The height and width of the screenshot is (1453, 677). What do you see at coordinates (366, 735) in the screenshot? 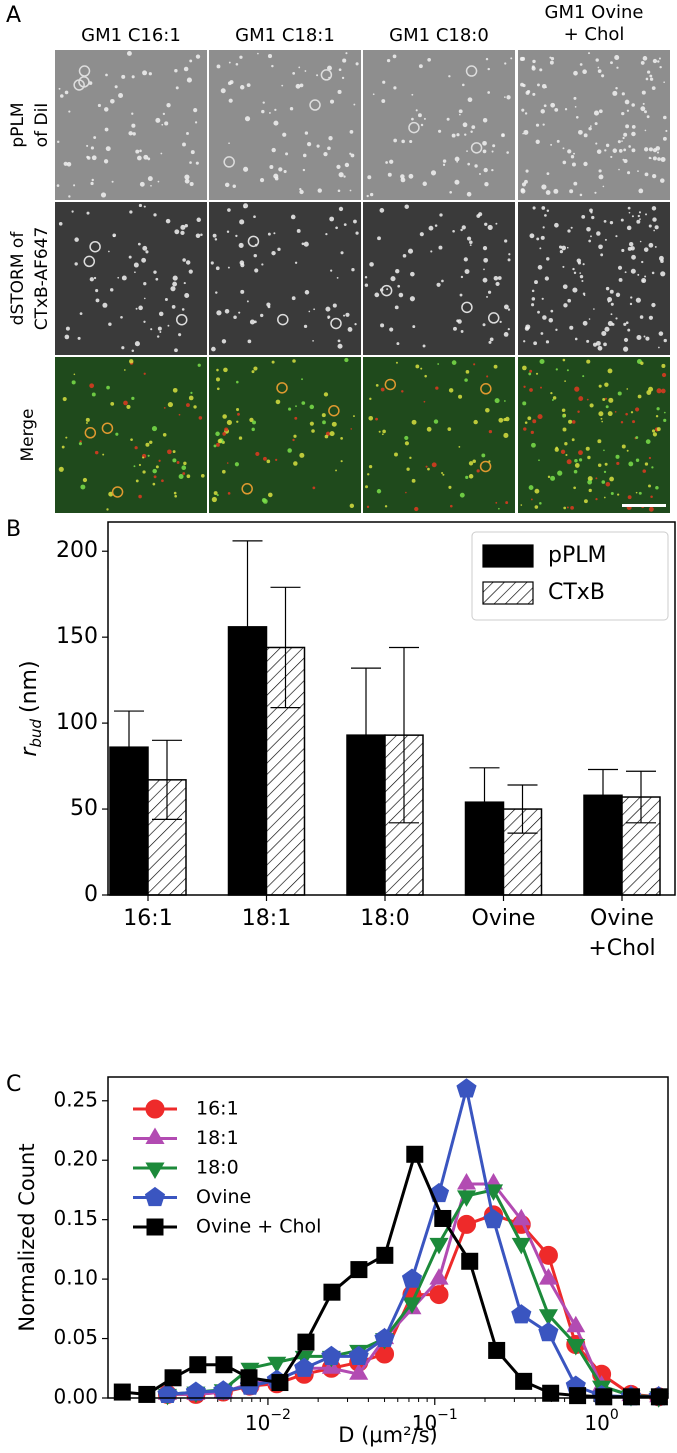
I see `error-bar` at bounding box center [366, 735].